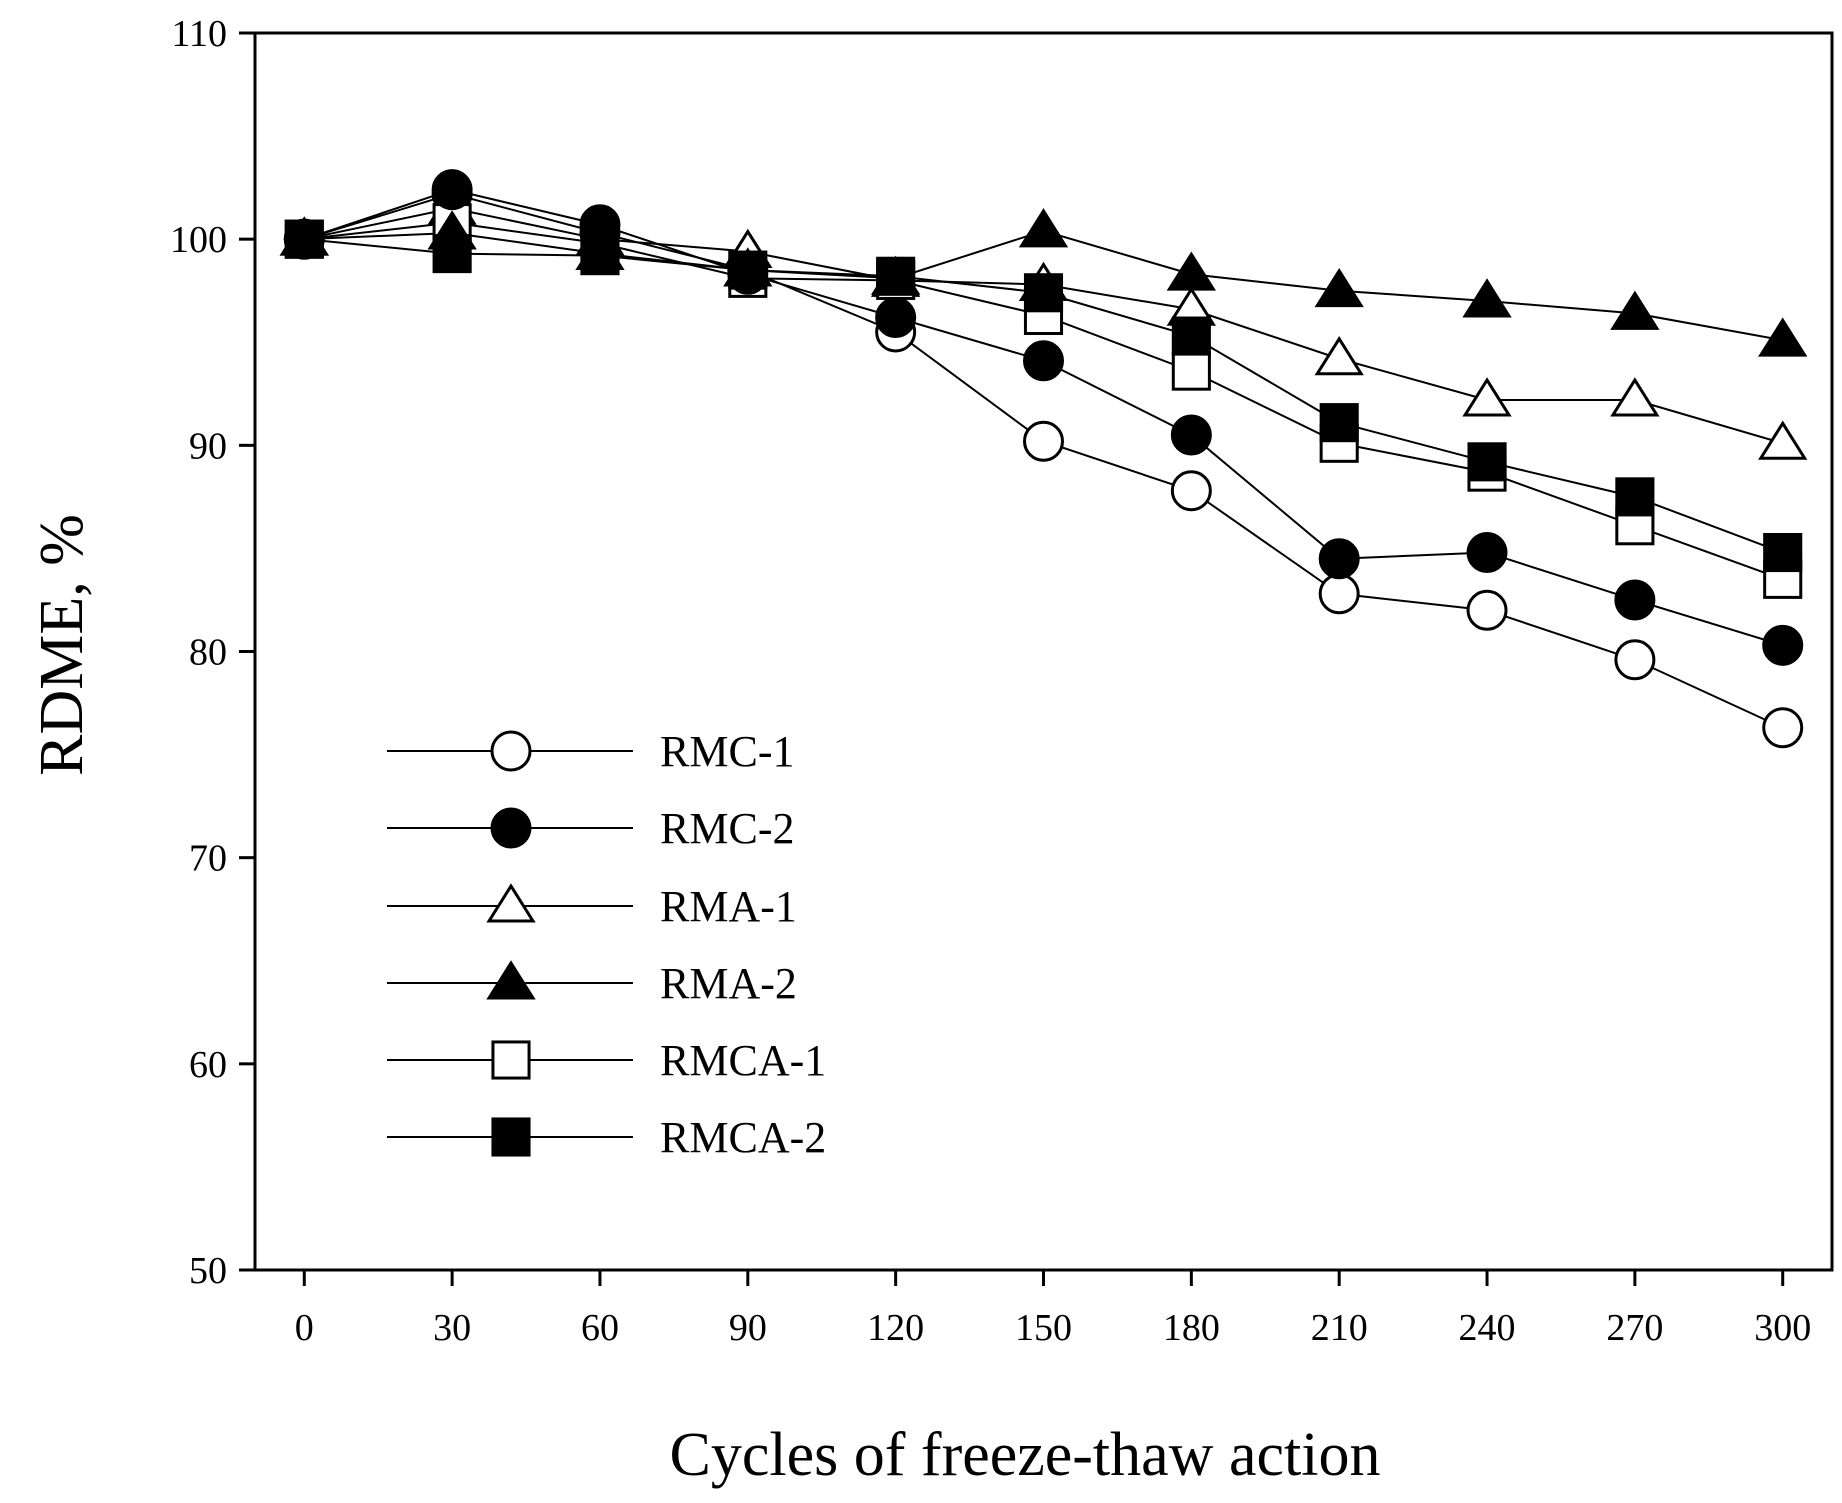 Image resolution: width=1842 pixels, height=1503 pixels. I want to click on x-tick-label-180: 180, so click(1191, 1328).